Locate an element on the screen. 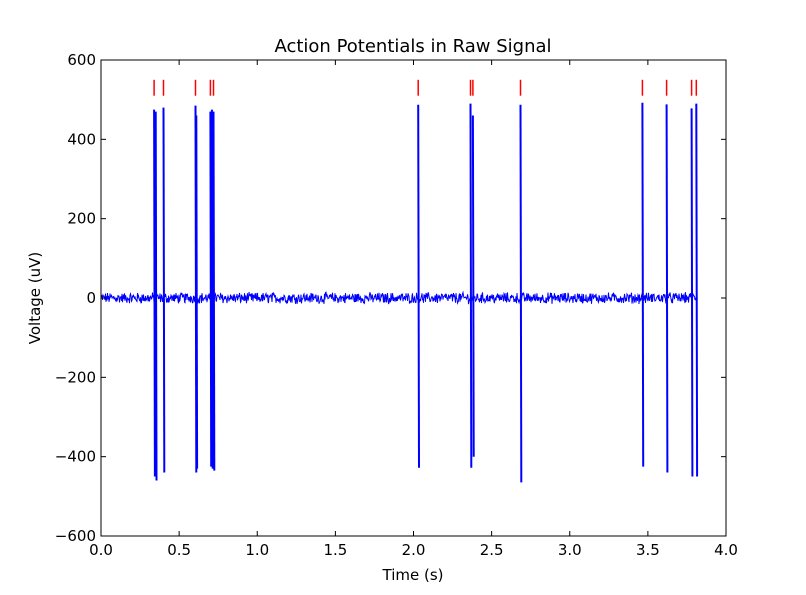  x-tick-label-8: 4.0 is located at coordinates (726, 550).